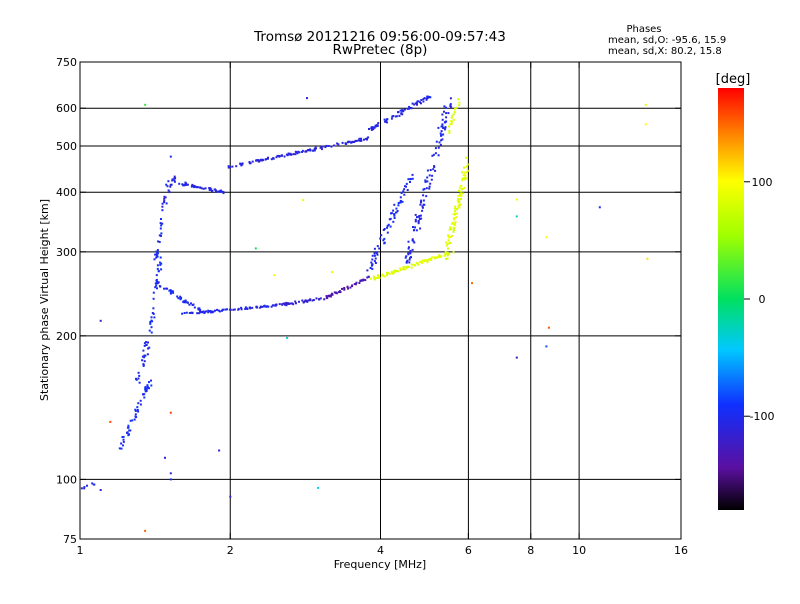  I want to click on y-tick-label: 75, so click(70, 539).